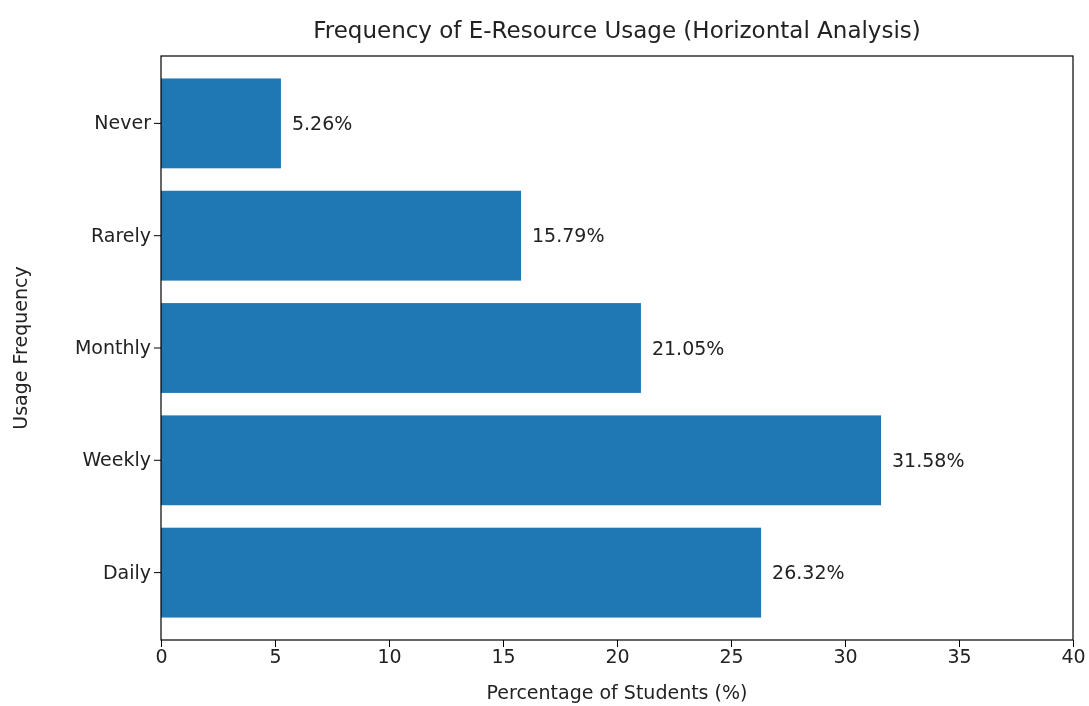  Describe the element at coordinates (688, 347) in the screenshot. I see `data-label: 21.05%` at that location.